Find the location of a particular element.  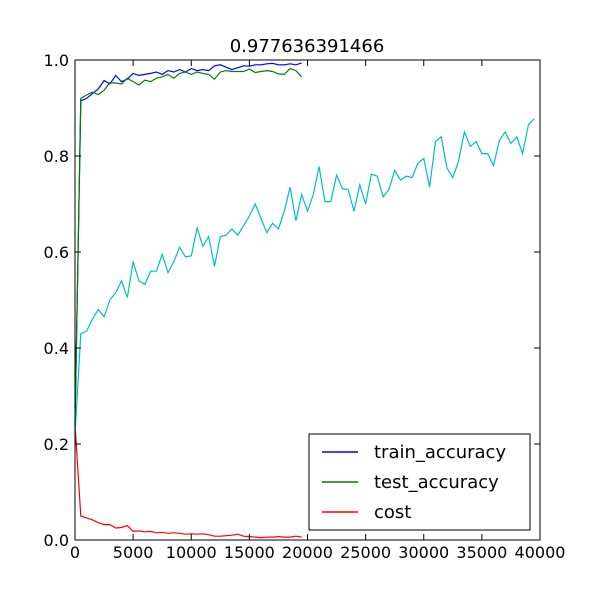

x-tick-label: 15000 is located at coordinates (249, 552).